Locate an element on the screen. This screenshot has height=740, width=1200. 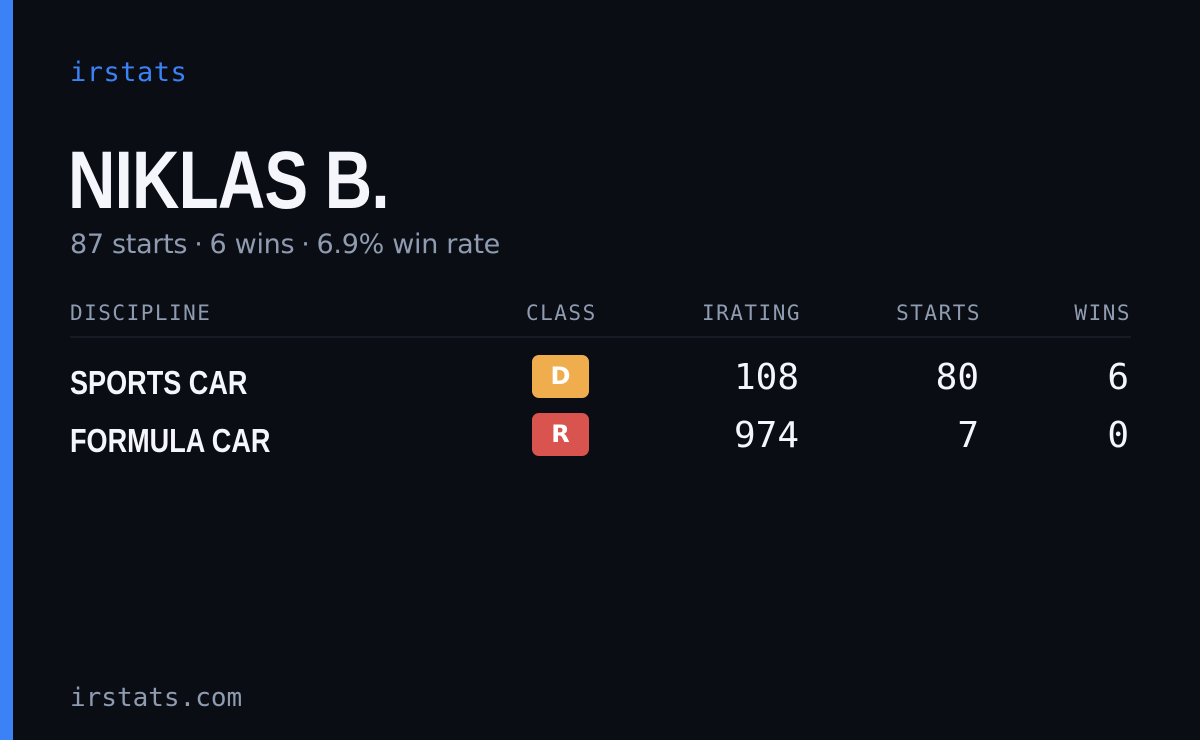
class-badge: R is located at coordinates (560, 434).